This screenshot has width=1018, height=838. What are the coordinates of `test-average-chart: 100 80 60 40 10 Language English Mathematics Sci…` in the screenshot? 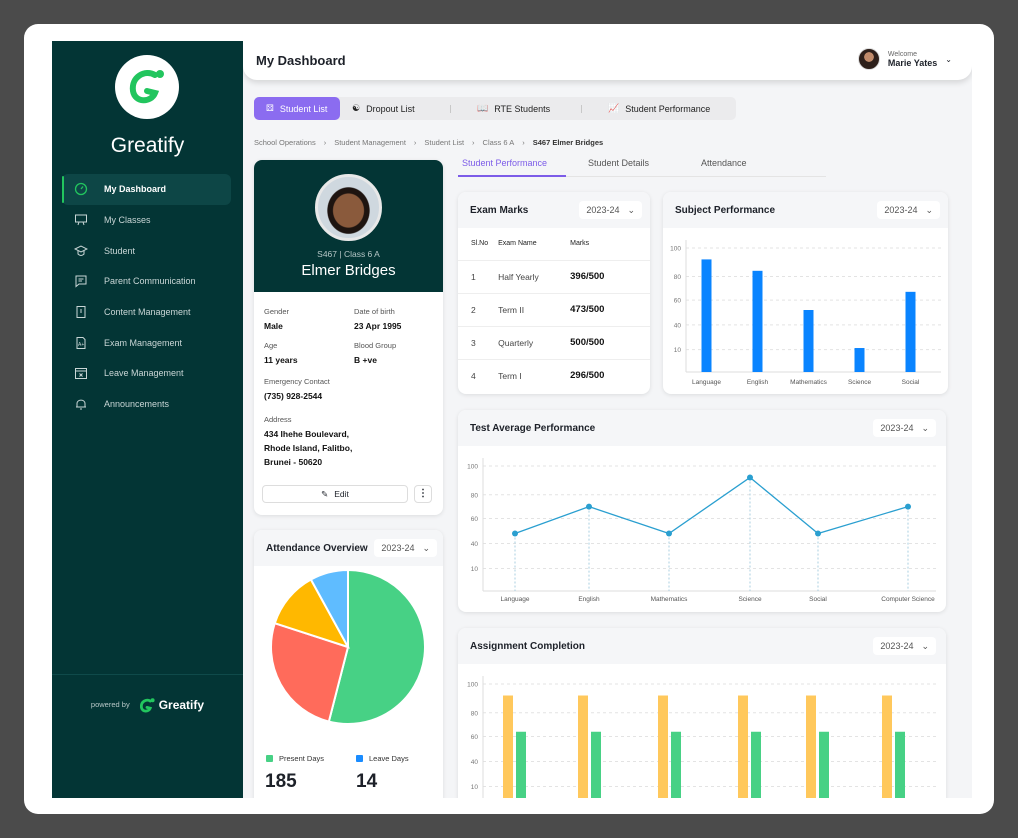 It's located at (701, 530).